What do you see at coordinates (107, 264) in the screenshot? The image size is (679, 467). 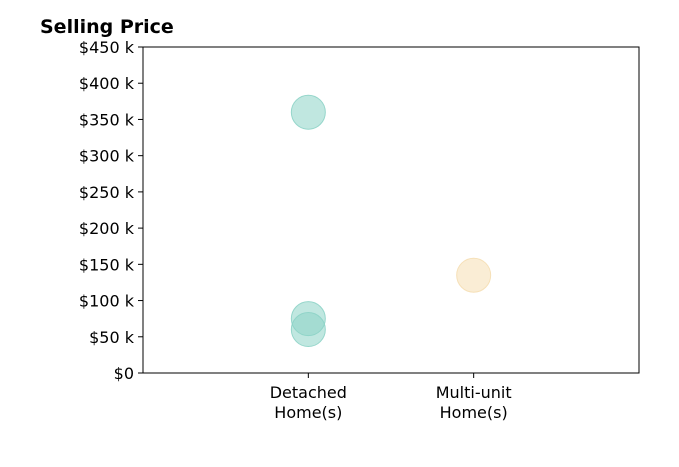 I see `y-tick-label: $150 k` at bounding box center [107, 264].